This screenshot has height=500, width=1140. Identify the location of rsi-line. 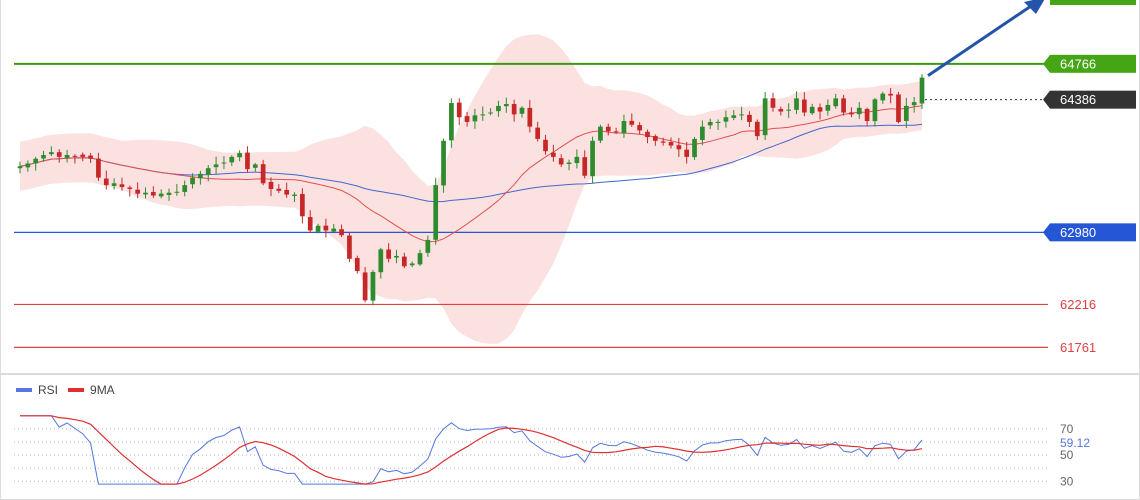
(471, 450).